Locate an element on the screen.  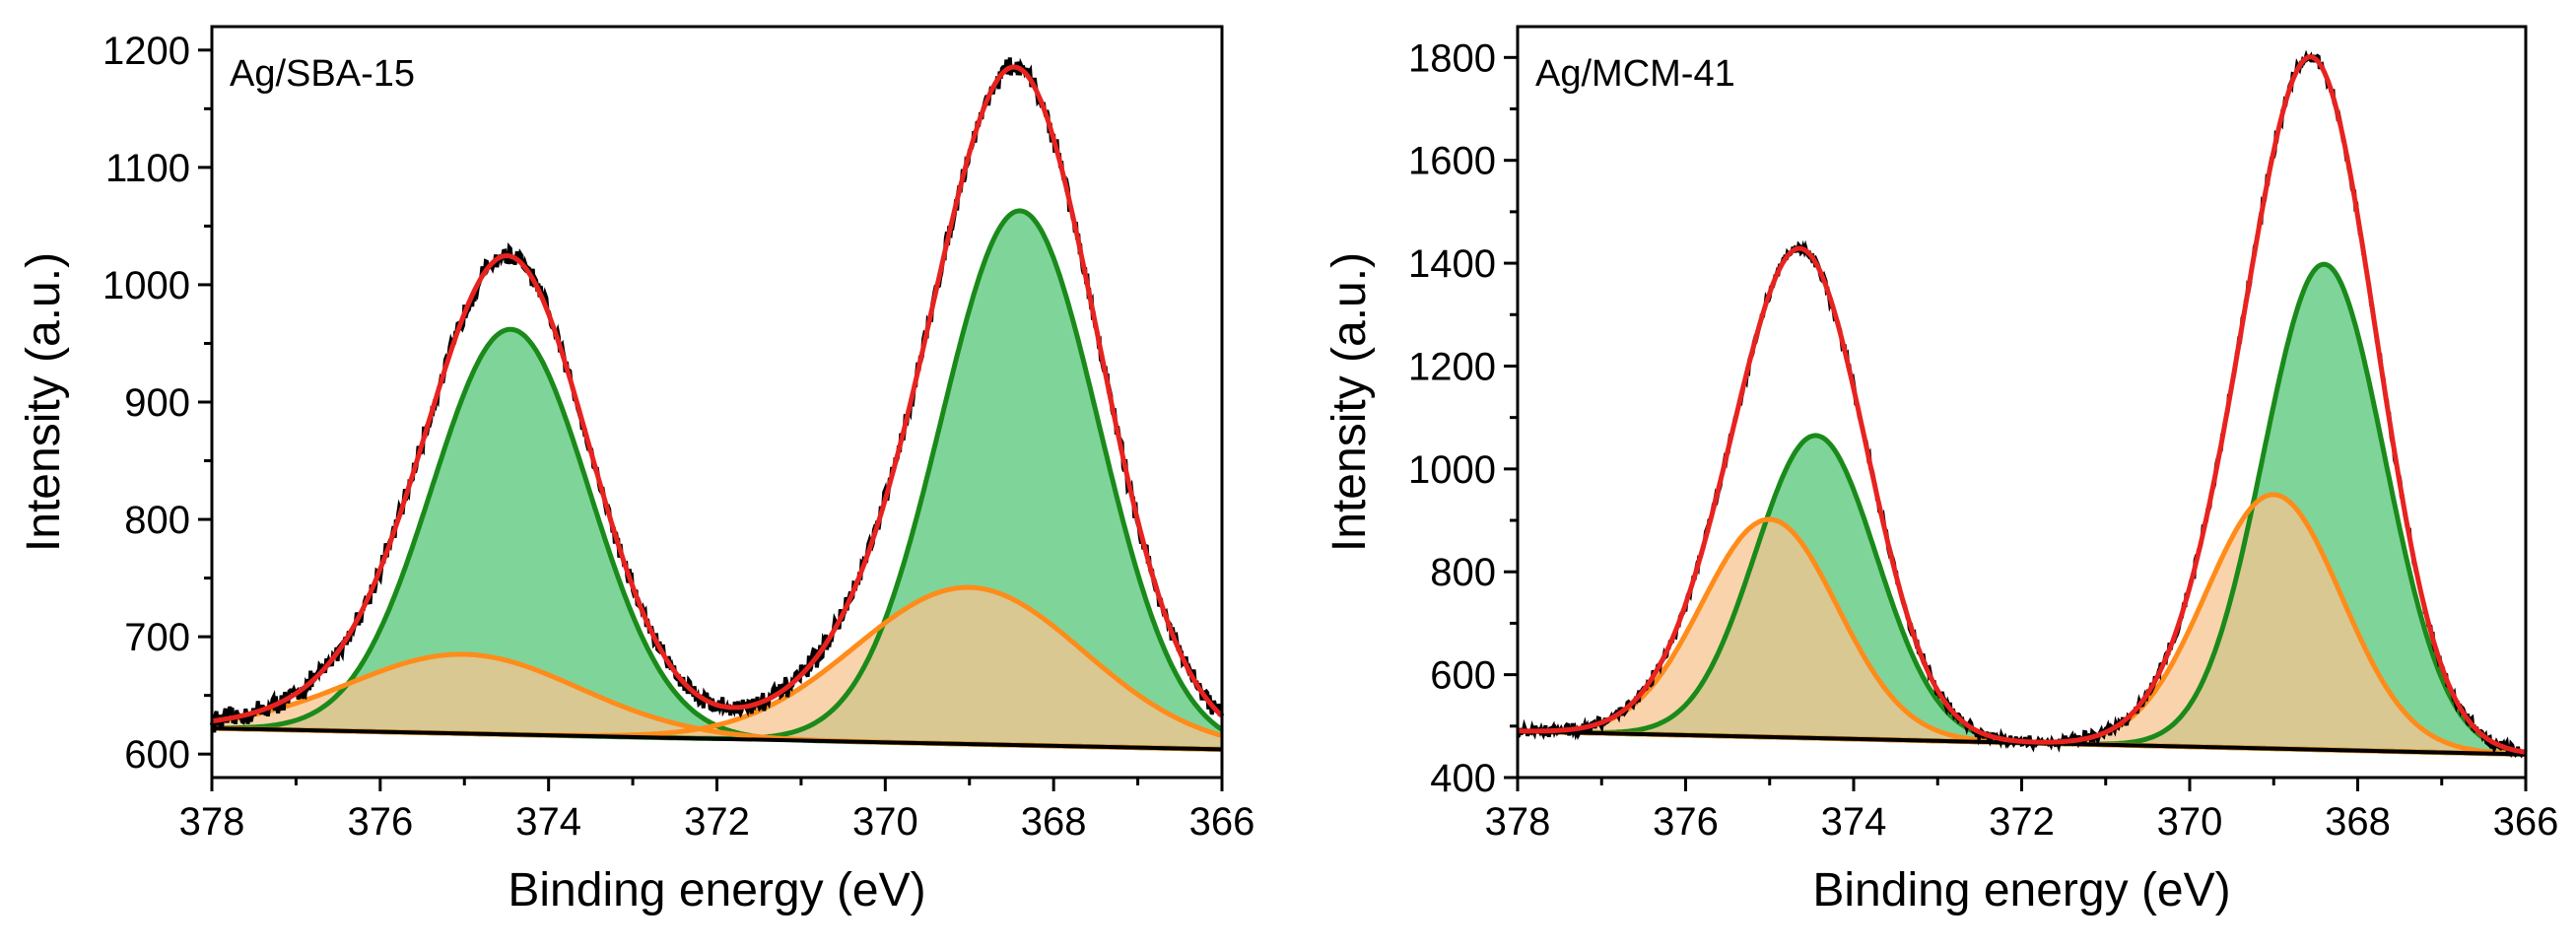
y-tick-label: 1400 is located at coordinates (1452, 264).